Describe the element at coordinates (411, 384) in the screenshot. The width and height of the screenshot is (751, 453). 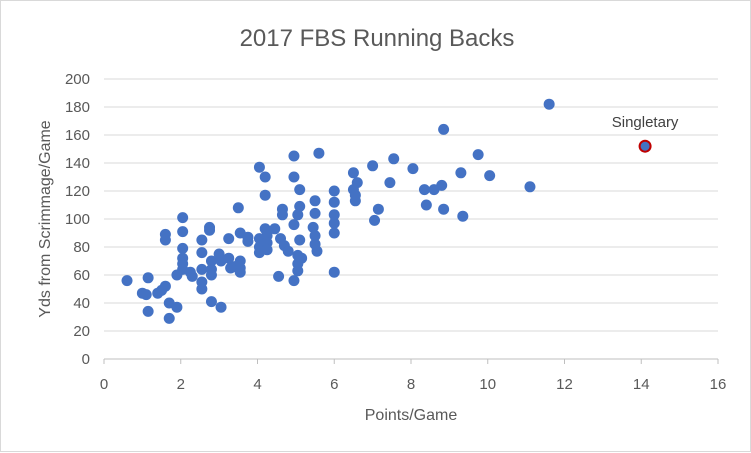
I see `x-tick-label: 8` at that location.